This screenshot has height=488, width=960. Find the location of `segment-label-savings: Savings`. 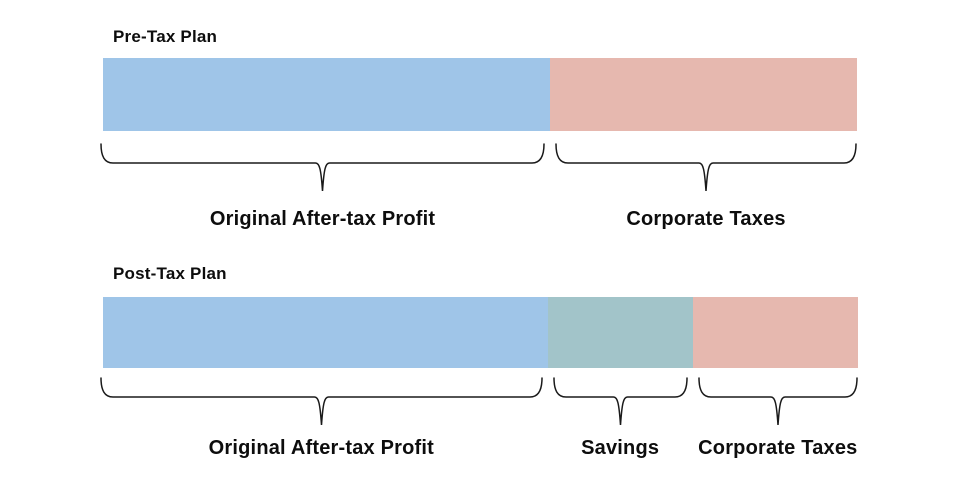

segment-label-savings: Savings is located at coordinates (620, 448).